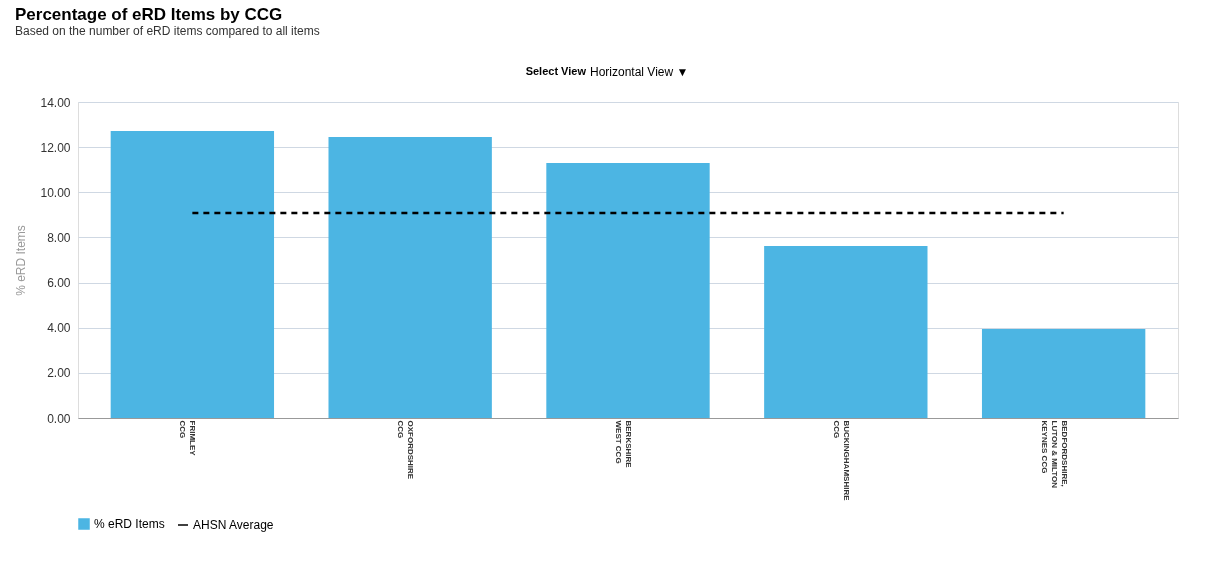 The height and width of the screenshot is (562, 1208). I want to click on text: Horizontal View ▼, so click(639, 72).